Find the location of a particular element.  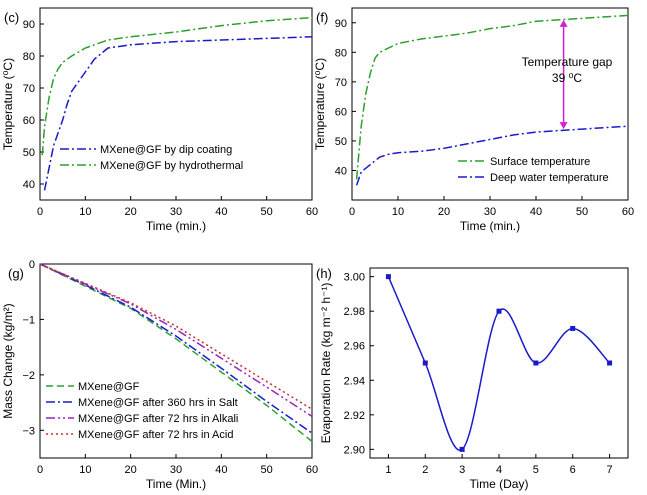

x-tick-label: 6 is located at coordinates (573, 470).